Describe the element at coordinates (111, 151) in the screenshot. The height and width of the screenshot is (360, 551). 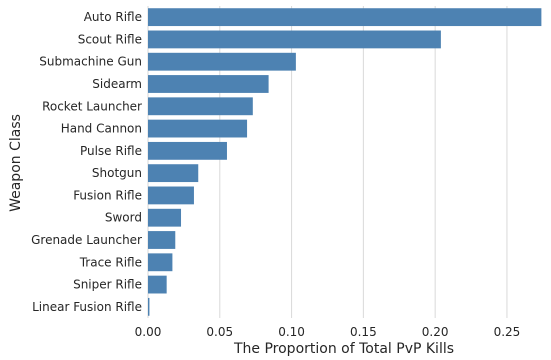
I see `category-label: Pulse Rifle` at that location.